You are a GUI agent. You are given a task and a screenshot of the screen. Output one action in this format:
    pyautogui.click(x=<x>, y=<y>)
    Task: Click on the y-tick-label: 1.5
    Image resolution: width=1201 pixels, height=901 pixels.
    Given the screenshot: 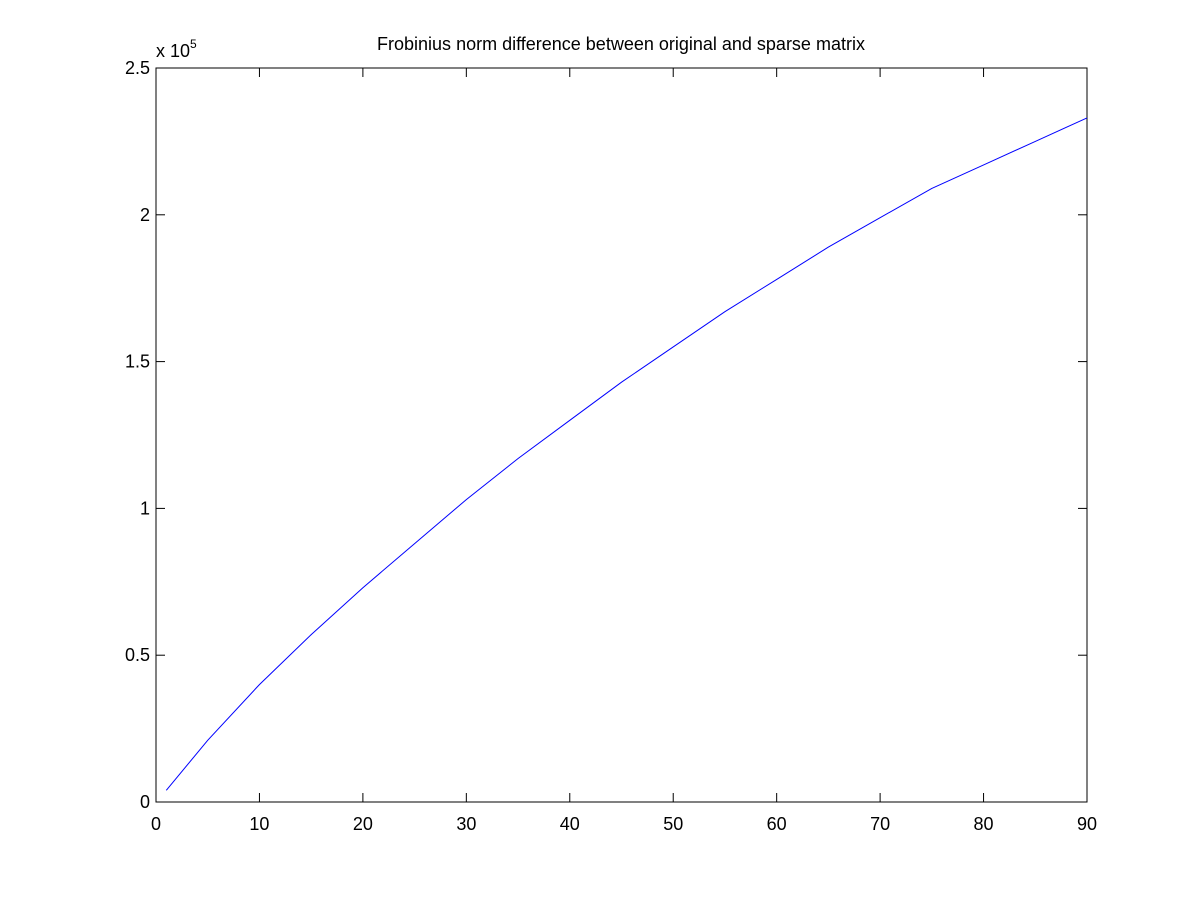 What is the action you would take?
    pyautogui.click(x=137, y=362)
    